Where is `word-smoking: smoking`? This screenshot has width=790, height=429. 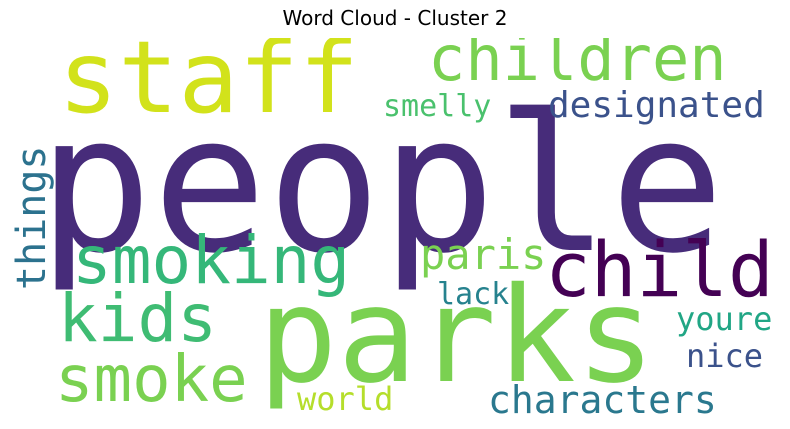 word-smoking: smoking is located at coordinates (211, 260).